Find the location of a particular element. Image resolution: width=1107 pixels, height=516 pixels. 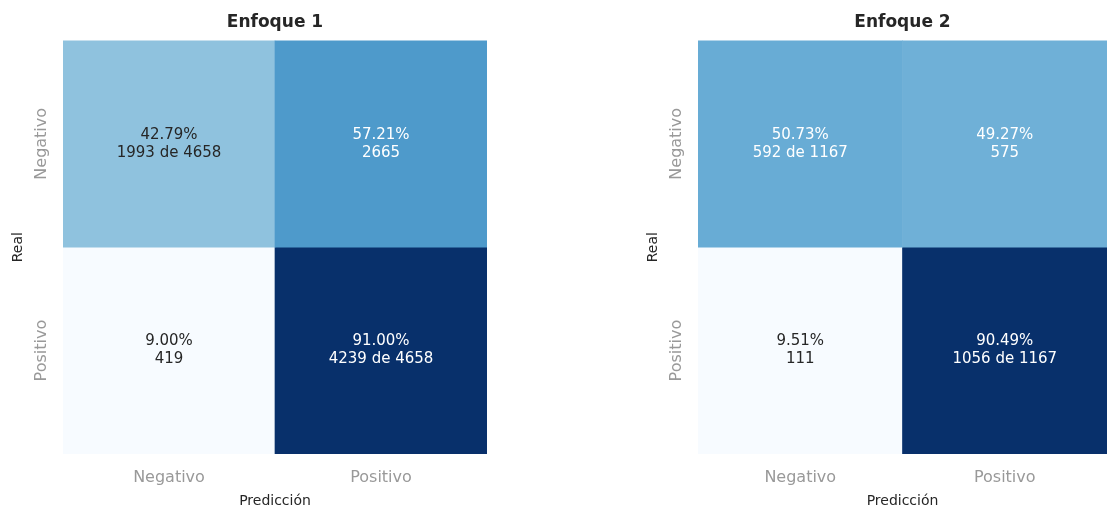

data-label: 91.00% is located at coordinates (381, 340).